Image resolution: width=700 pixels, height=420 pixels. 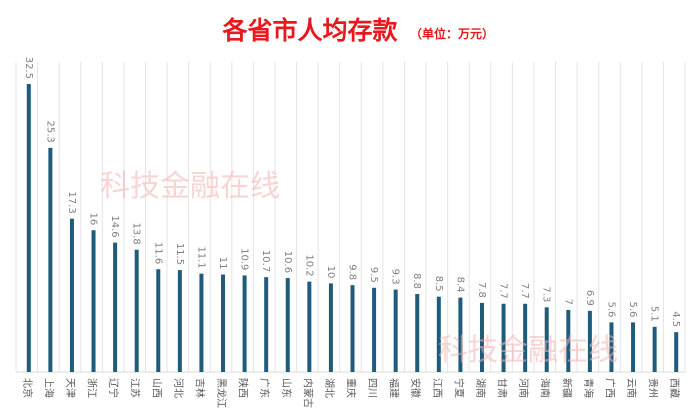 What do you see at coordinates (309, 30) in the screenshot?
I see `chart-title: 各省市人均存款` at bounding box center [309, 30].